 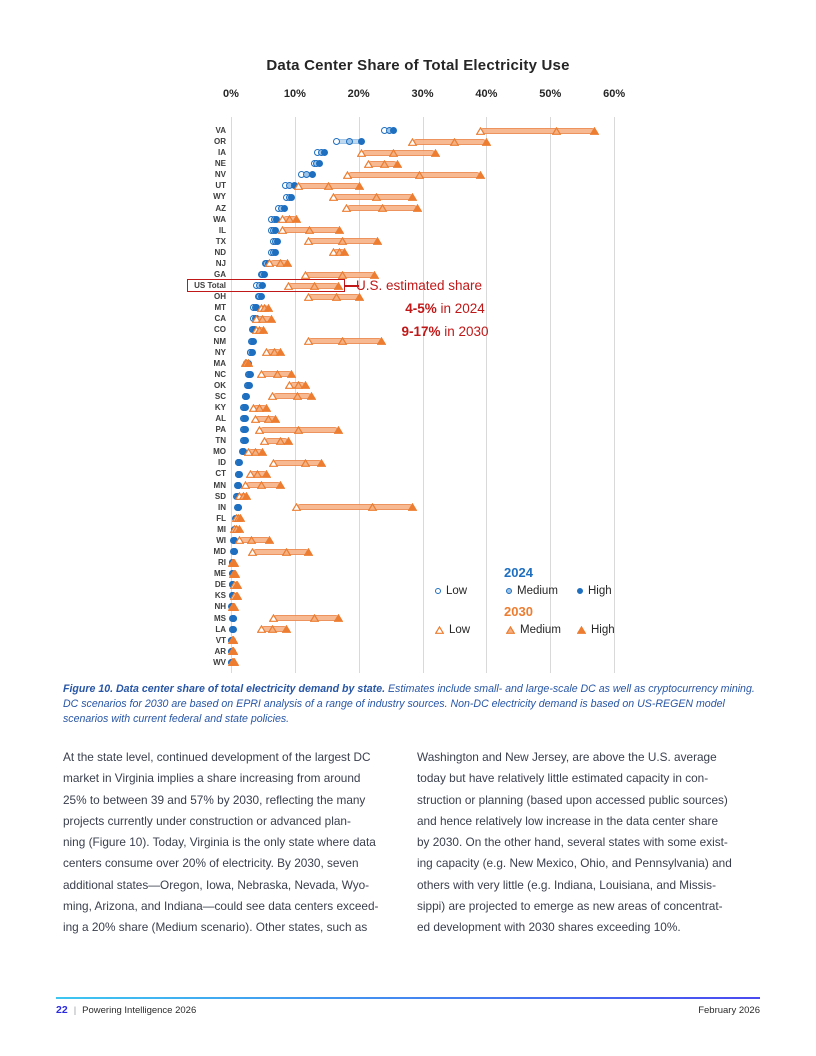 I want to click on state-label: NM, so click(x=219, y=341).